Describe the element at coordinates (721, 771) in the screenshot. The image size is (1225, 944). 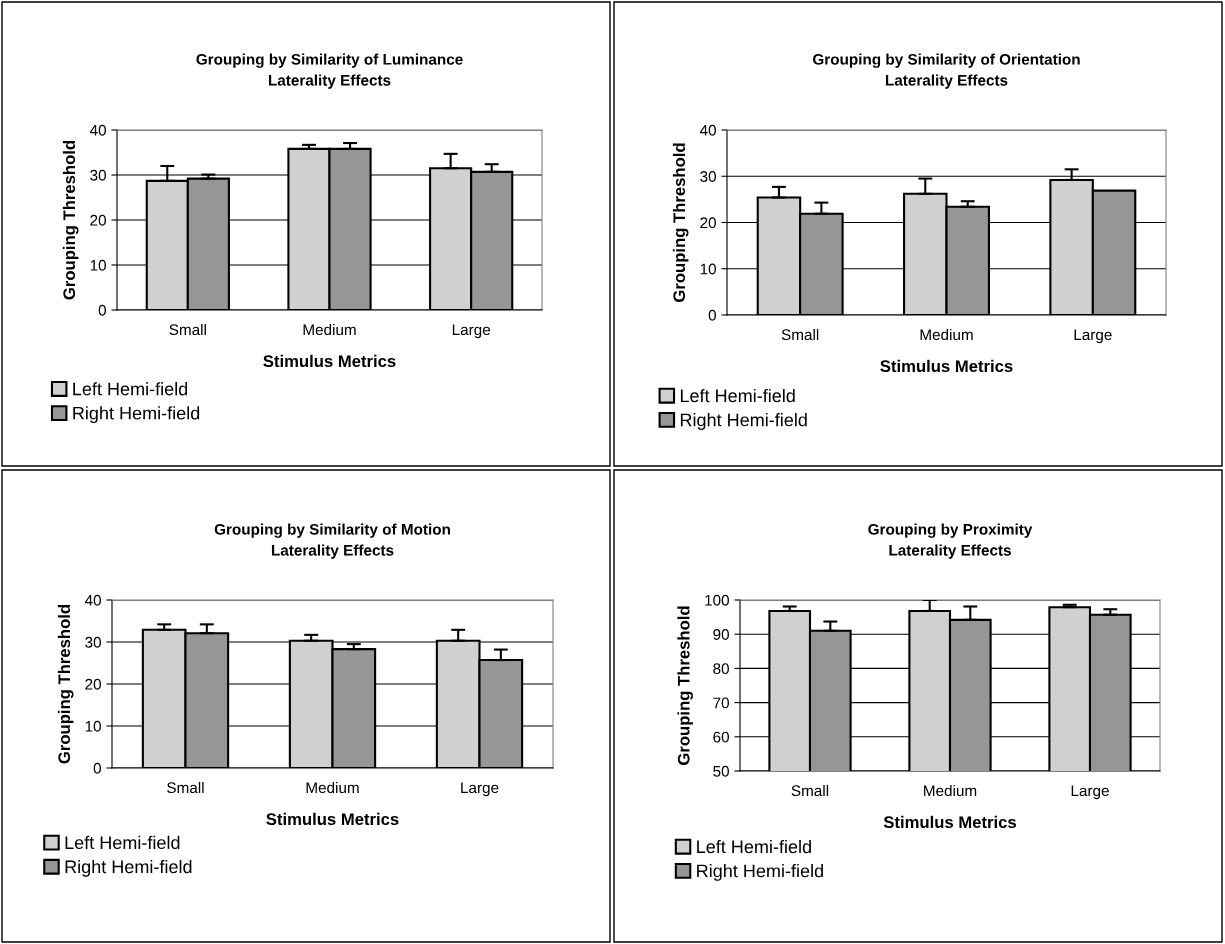
I see `y-tick-label: 50` at that location.